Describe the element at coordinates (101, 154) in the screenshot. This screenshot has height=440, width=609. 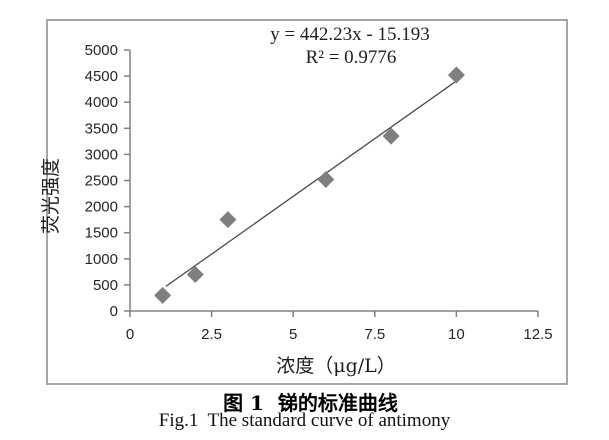
I see `y-axis-tick-label: 3000` at that location.